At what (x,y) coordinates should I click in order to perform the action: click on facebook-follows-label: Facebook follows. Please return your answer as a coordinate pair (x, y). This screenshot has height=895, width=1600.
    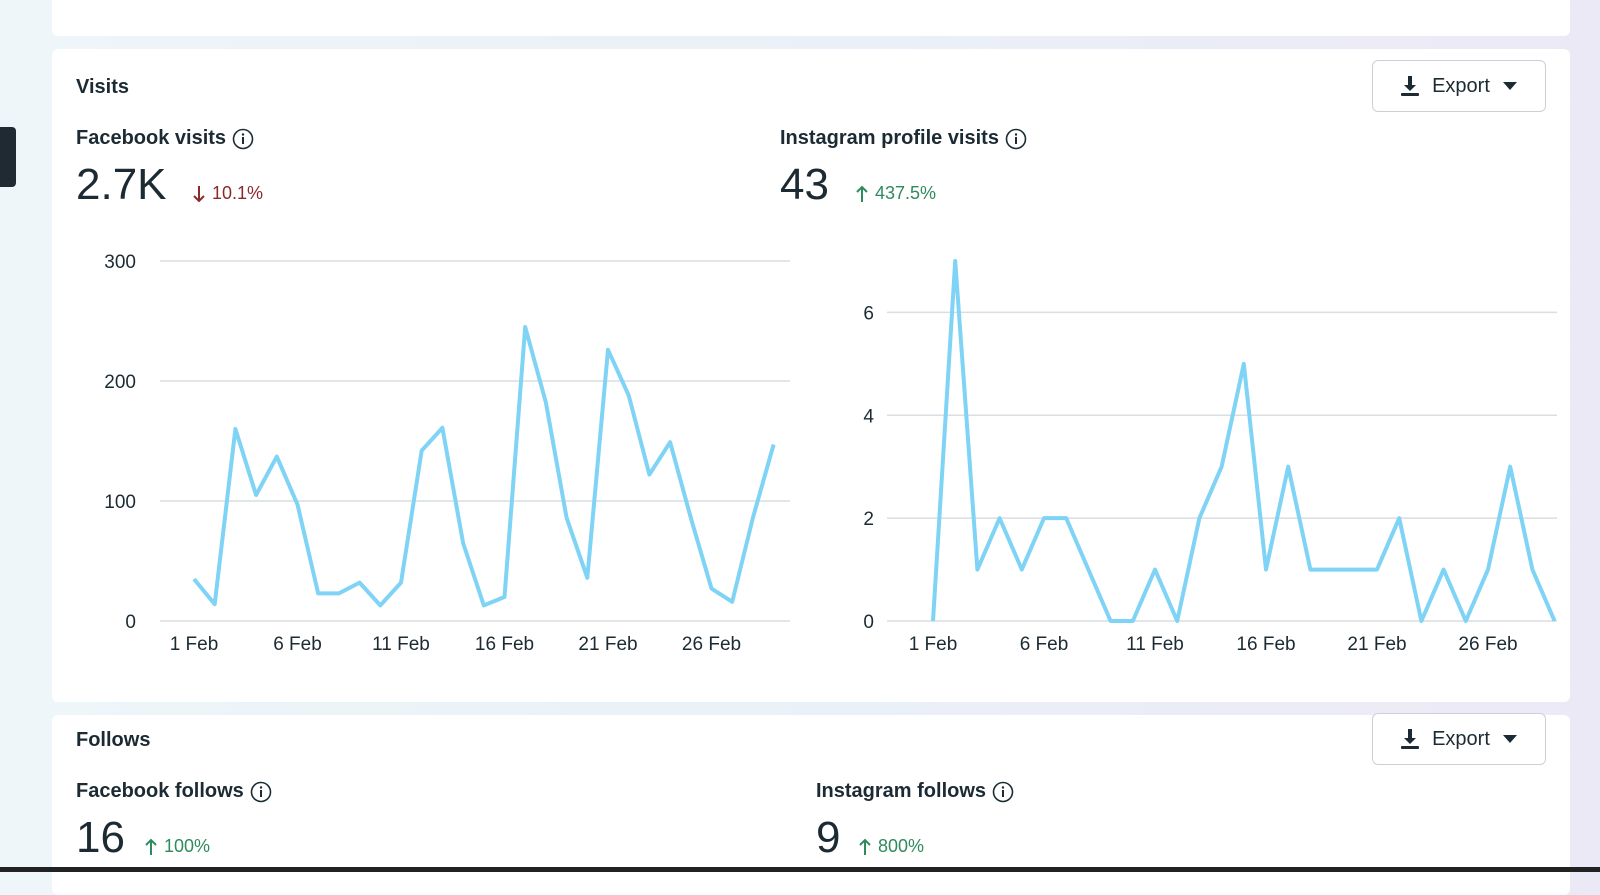
    Looking at the image, I should click on (174, 791).